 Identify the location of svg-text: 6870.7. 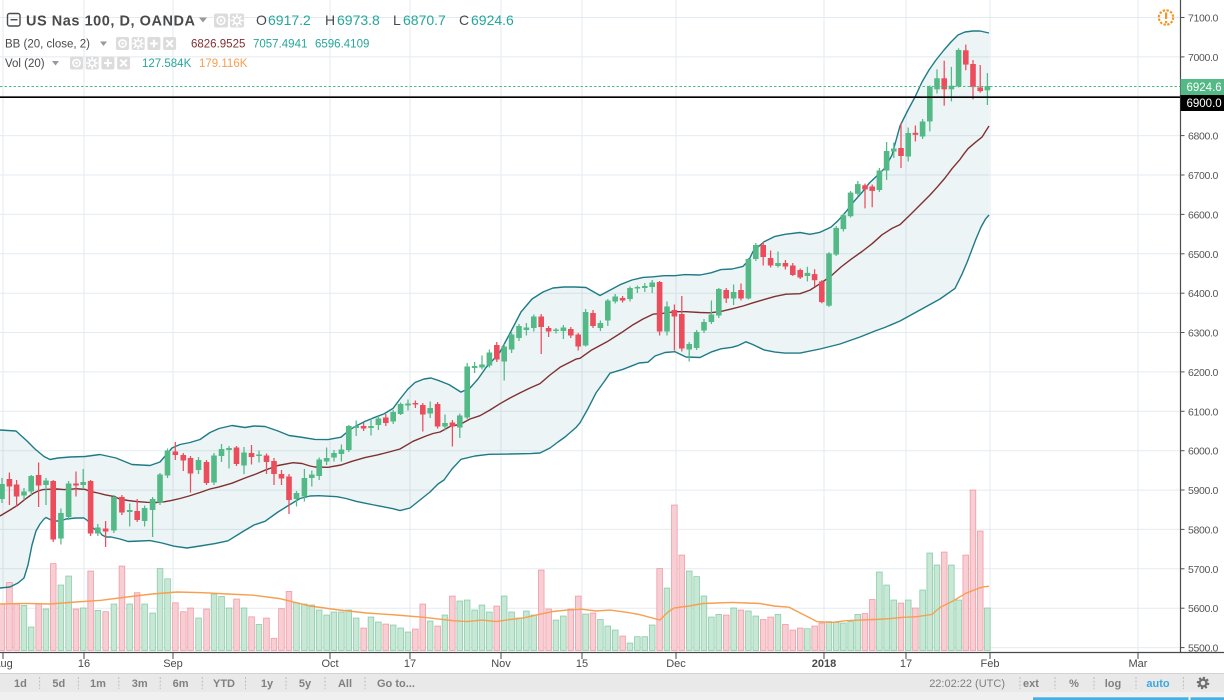
(424, 20).